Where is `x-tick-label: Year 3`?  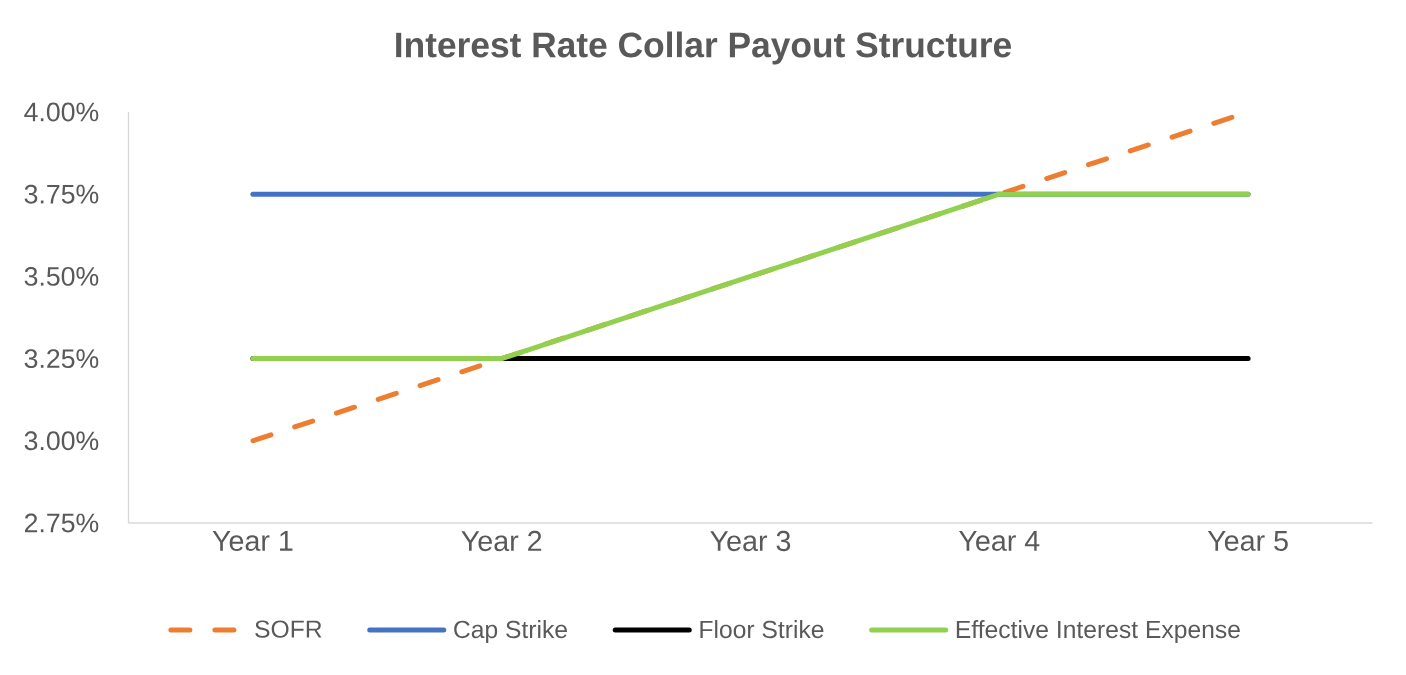 x-tick-label: Year 3 is located at coordinates (750, 541).